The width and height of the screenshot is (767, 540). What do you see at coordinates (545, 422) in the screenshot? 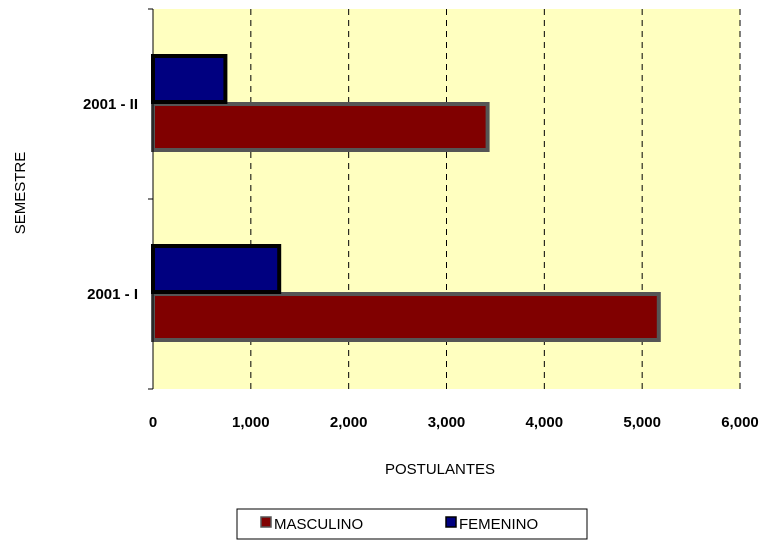
I see `x-tick-label: 4,000` at bounding box center [545, 422].